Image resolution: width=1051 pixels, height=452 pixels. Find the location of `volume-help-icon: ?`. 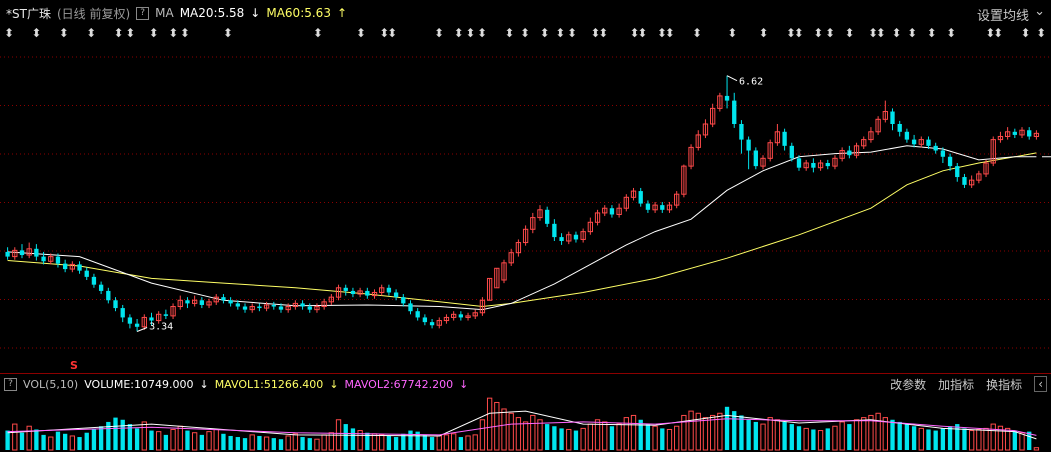

volume-help-icon: ? is located at coordinates (10, 384).